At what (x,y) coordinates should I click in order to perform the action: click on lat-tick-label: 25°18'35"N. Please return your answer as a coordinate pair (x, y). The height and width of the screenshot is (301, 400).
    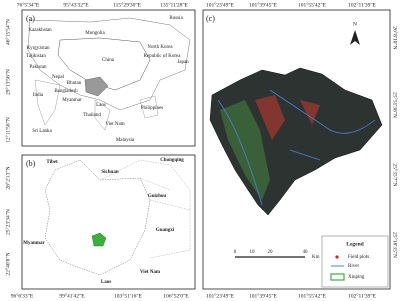
    Looking at the image, I should click on (395, 245).